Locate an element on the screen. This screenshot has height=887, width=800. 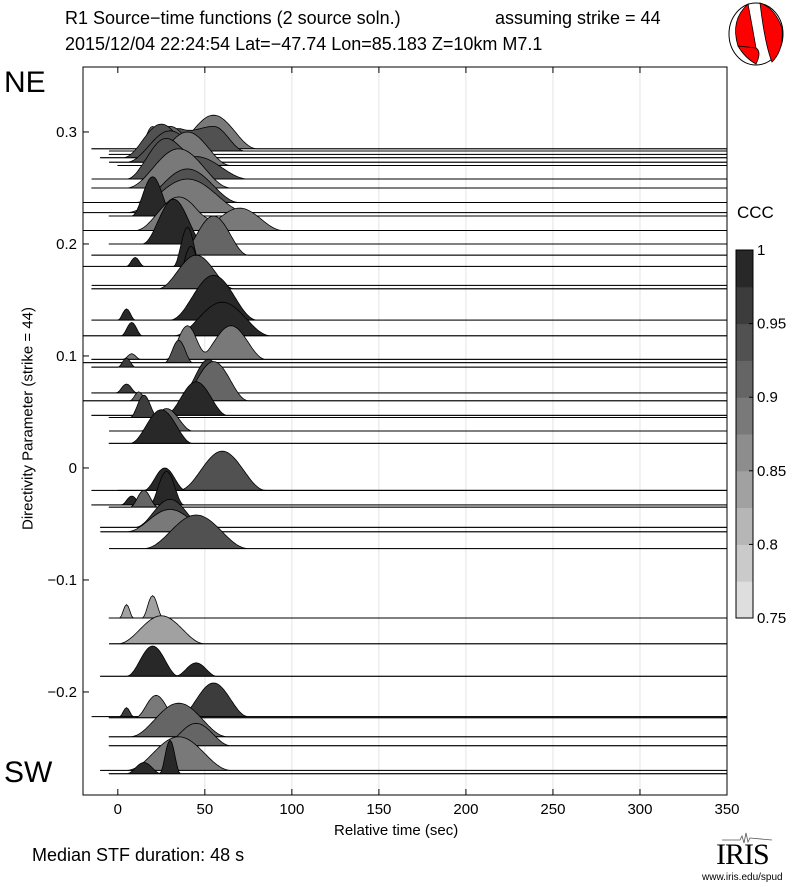
colorbar-tick-label: 0.9 is located at coordinates (767, 397).